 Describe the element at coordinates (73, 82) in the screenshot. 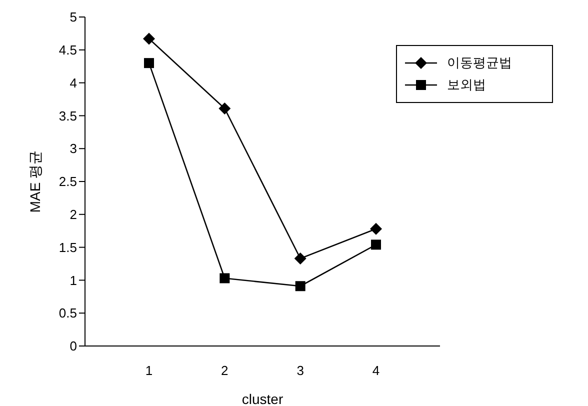

I see `y-tick-label: 4` at that location.